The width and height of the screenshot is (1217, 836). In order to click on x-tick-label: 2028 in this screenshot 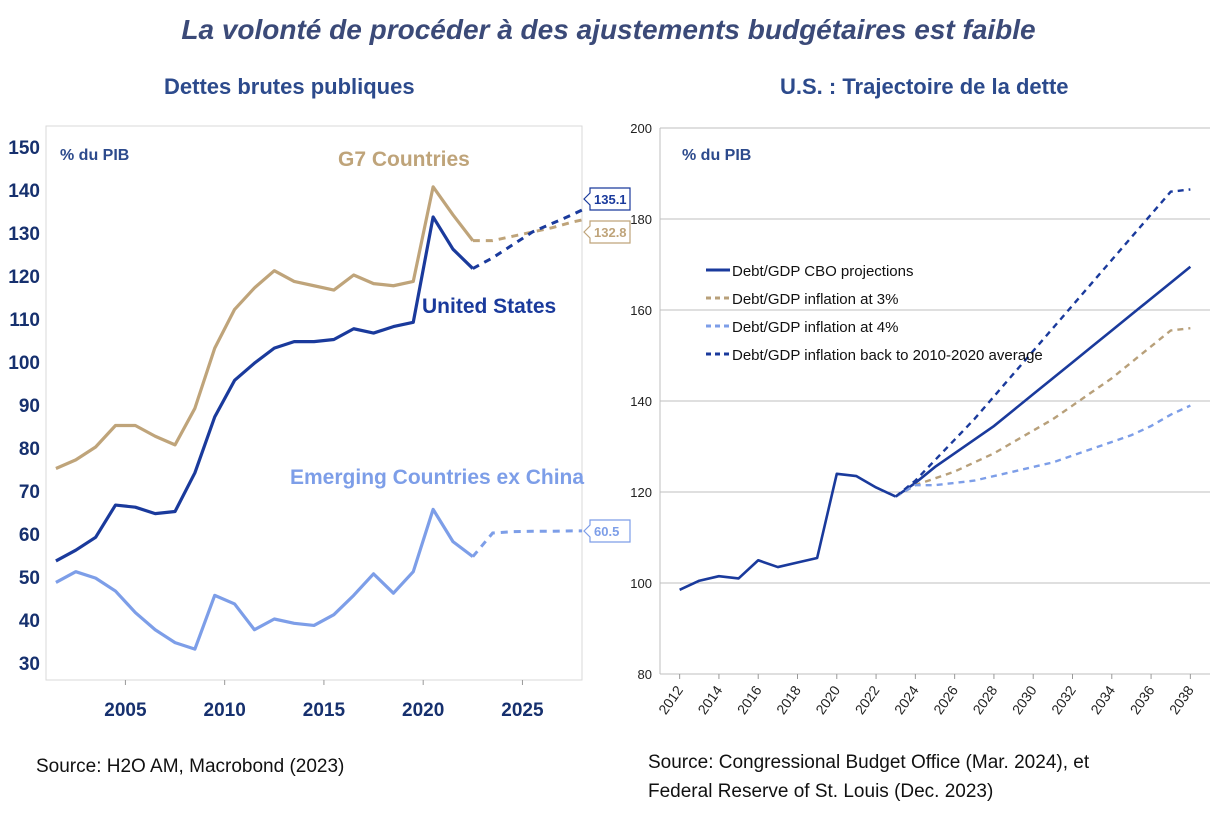, I will do `click(984, 699)`.